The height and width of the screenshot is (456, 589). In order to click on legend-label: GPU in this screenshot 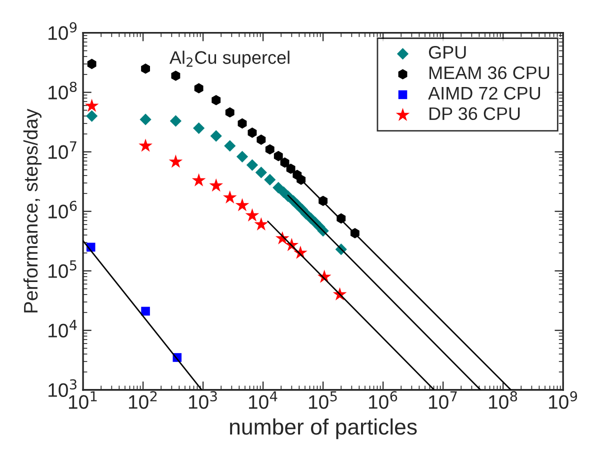, I will do `click(447, 52)`.